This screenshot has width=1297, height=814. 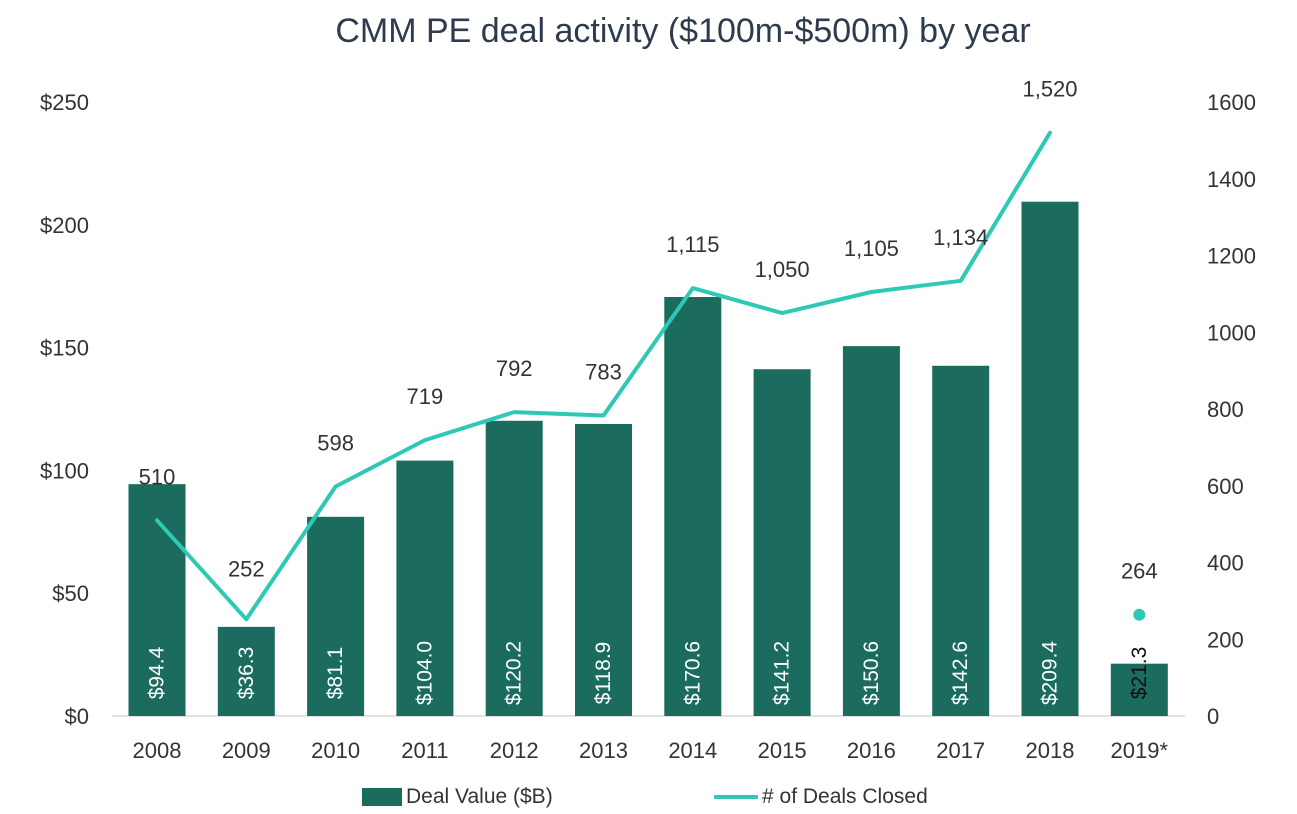 What do you see at coordinates (782, 269) in the screenshot?
I see `line-label-2015: 1,050` at bounding box center [782, 269].